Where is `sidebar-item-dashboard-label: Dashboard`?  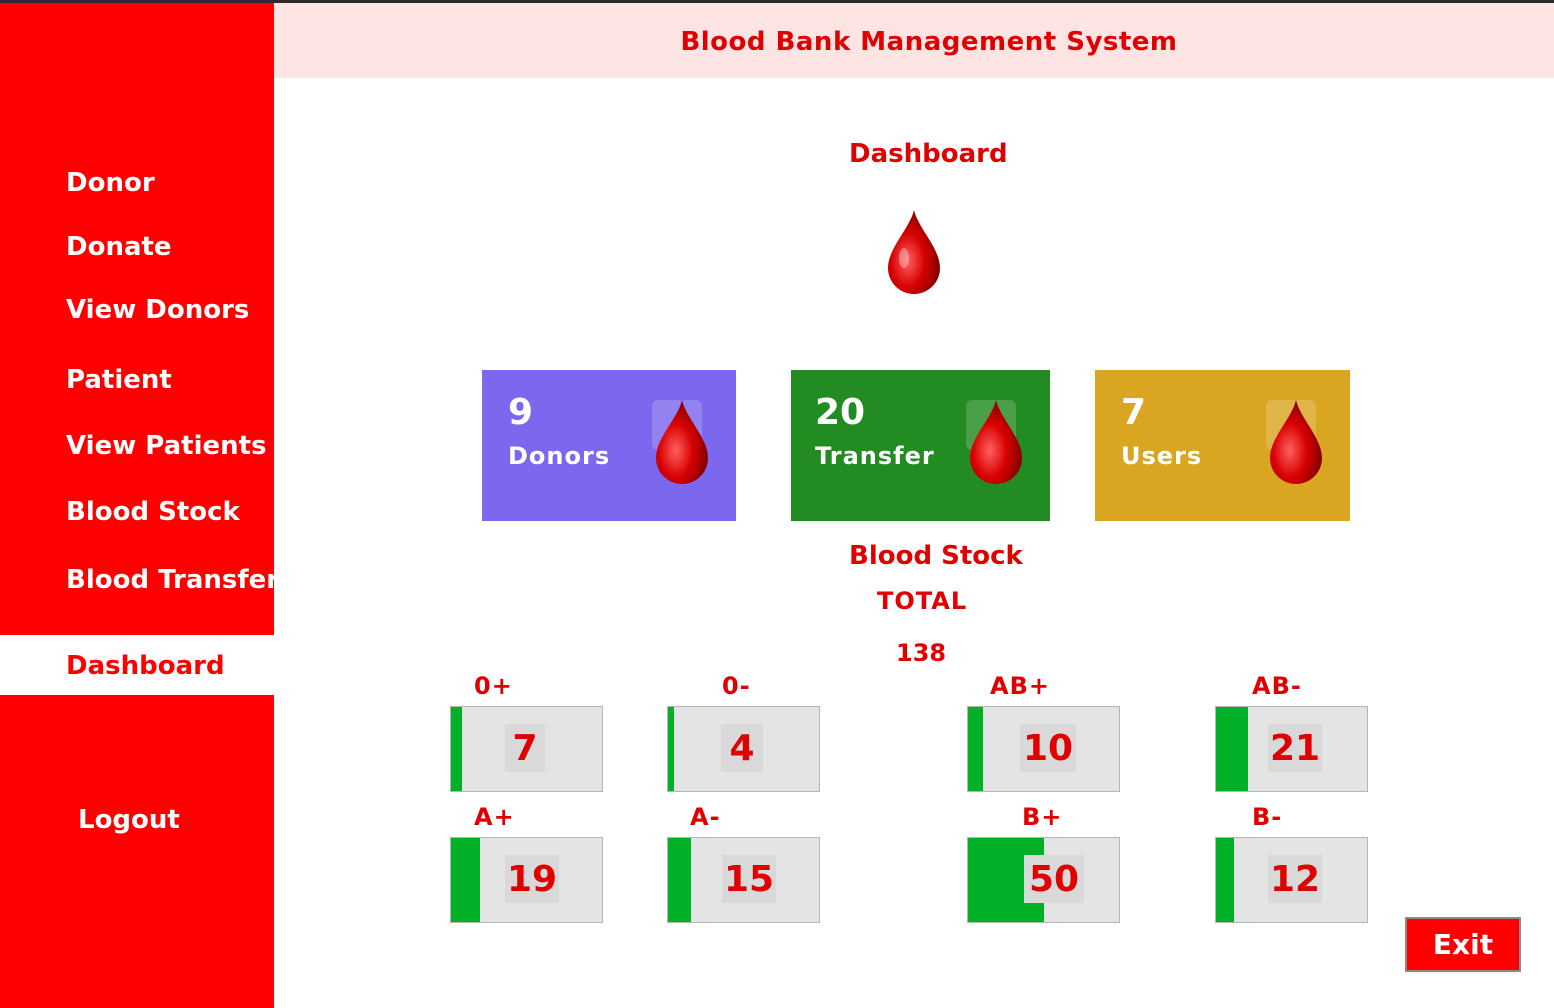 sidebar-item-dashboard-label: Dashboard is located at coordinates (145, 666).